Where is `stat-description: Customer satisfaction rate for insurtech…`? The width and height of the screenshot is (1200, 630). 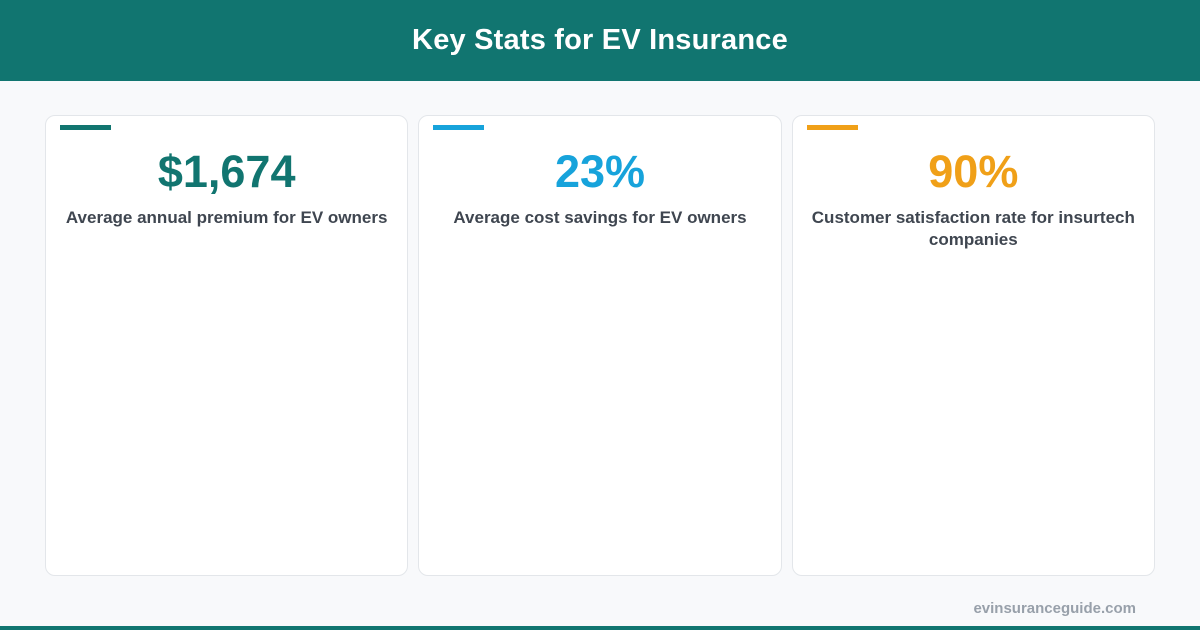 stat-description: Customer satisfaction rate for insurtech… is located at coordinates (973, 228).